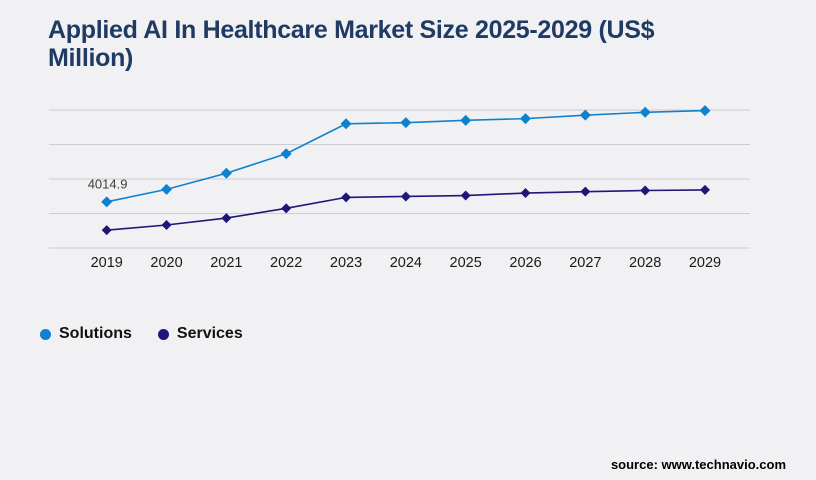 The image size is (816, 480). I want to click on data-point-services-2026, so click(525, 193).